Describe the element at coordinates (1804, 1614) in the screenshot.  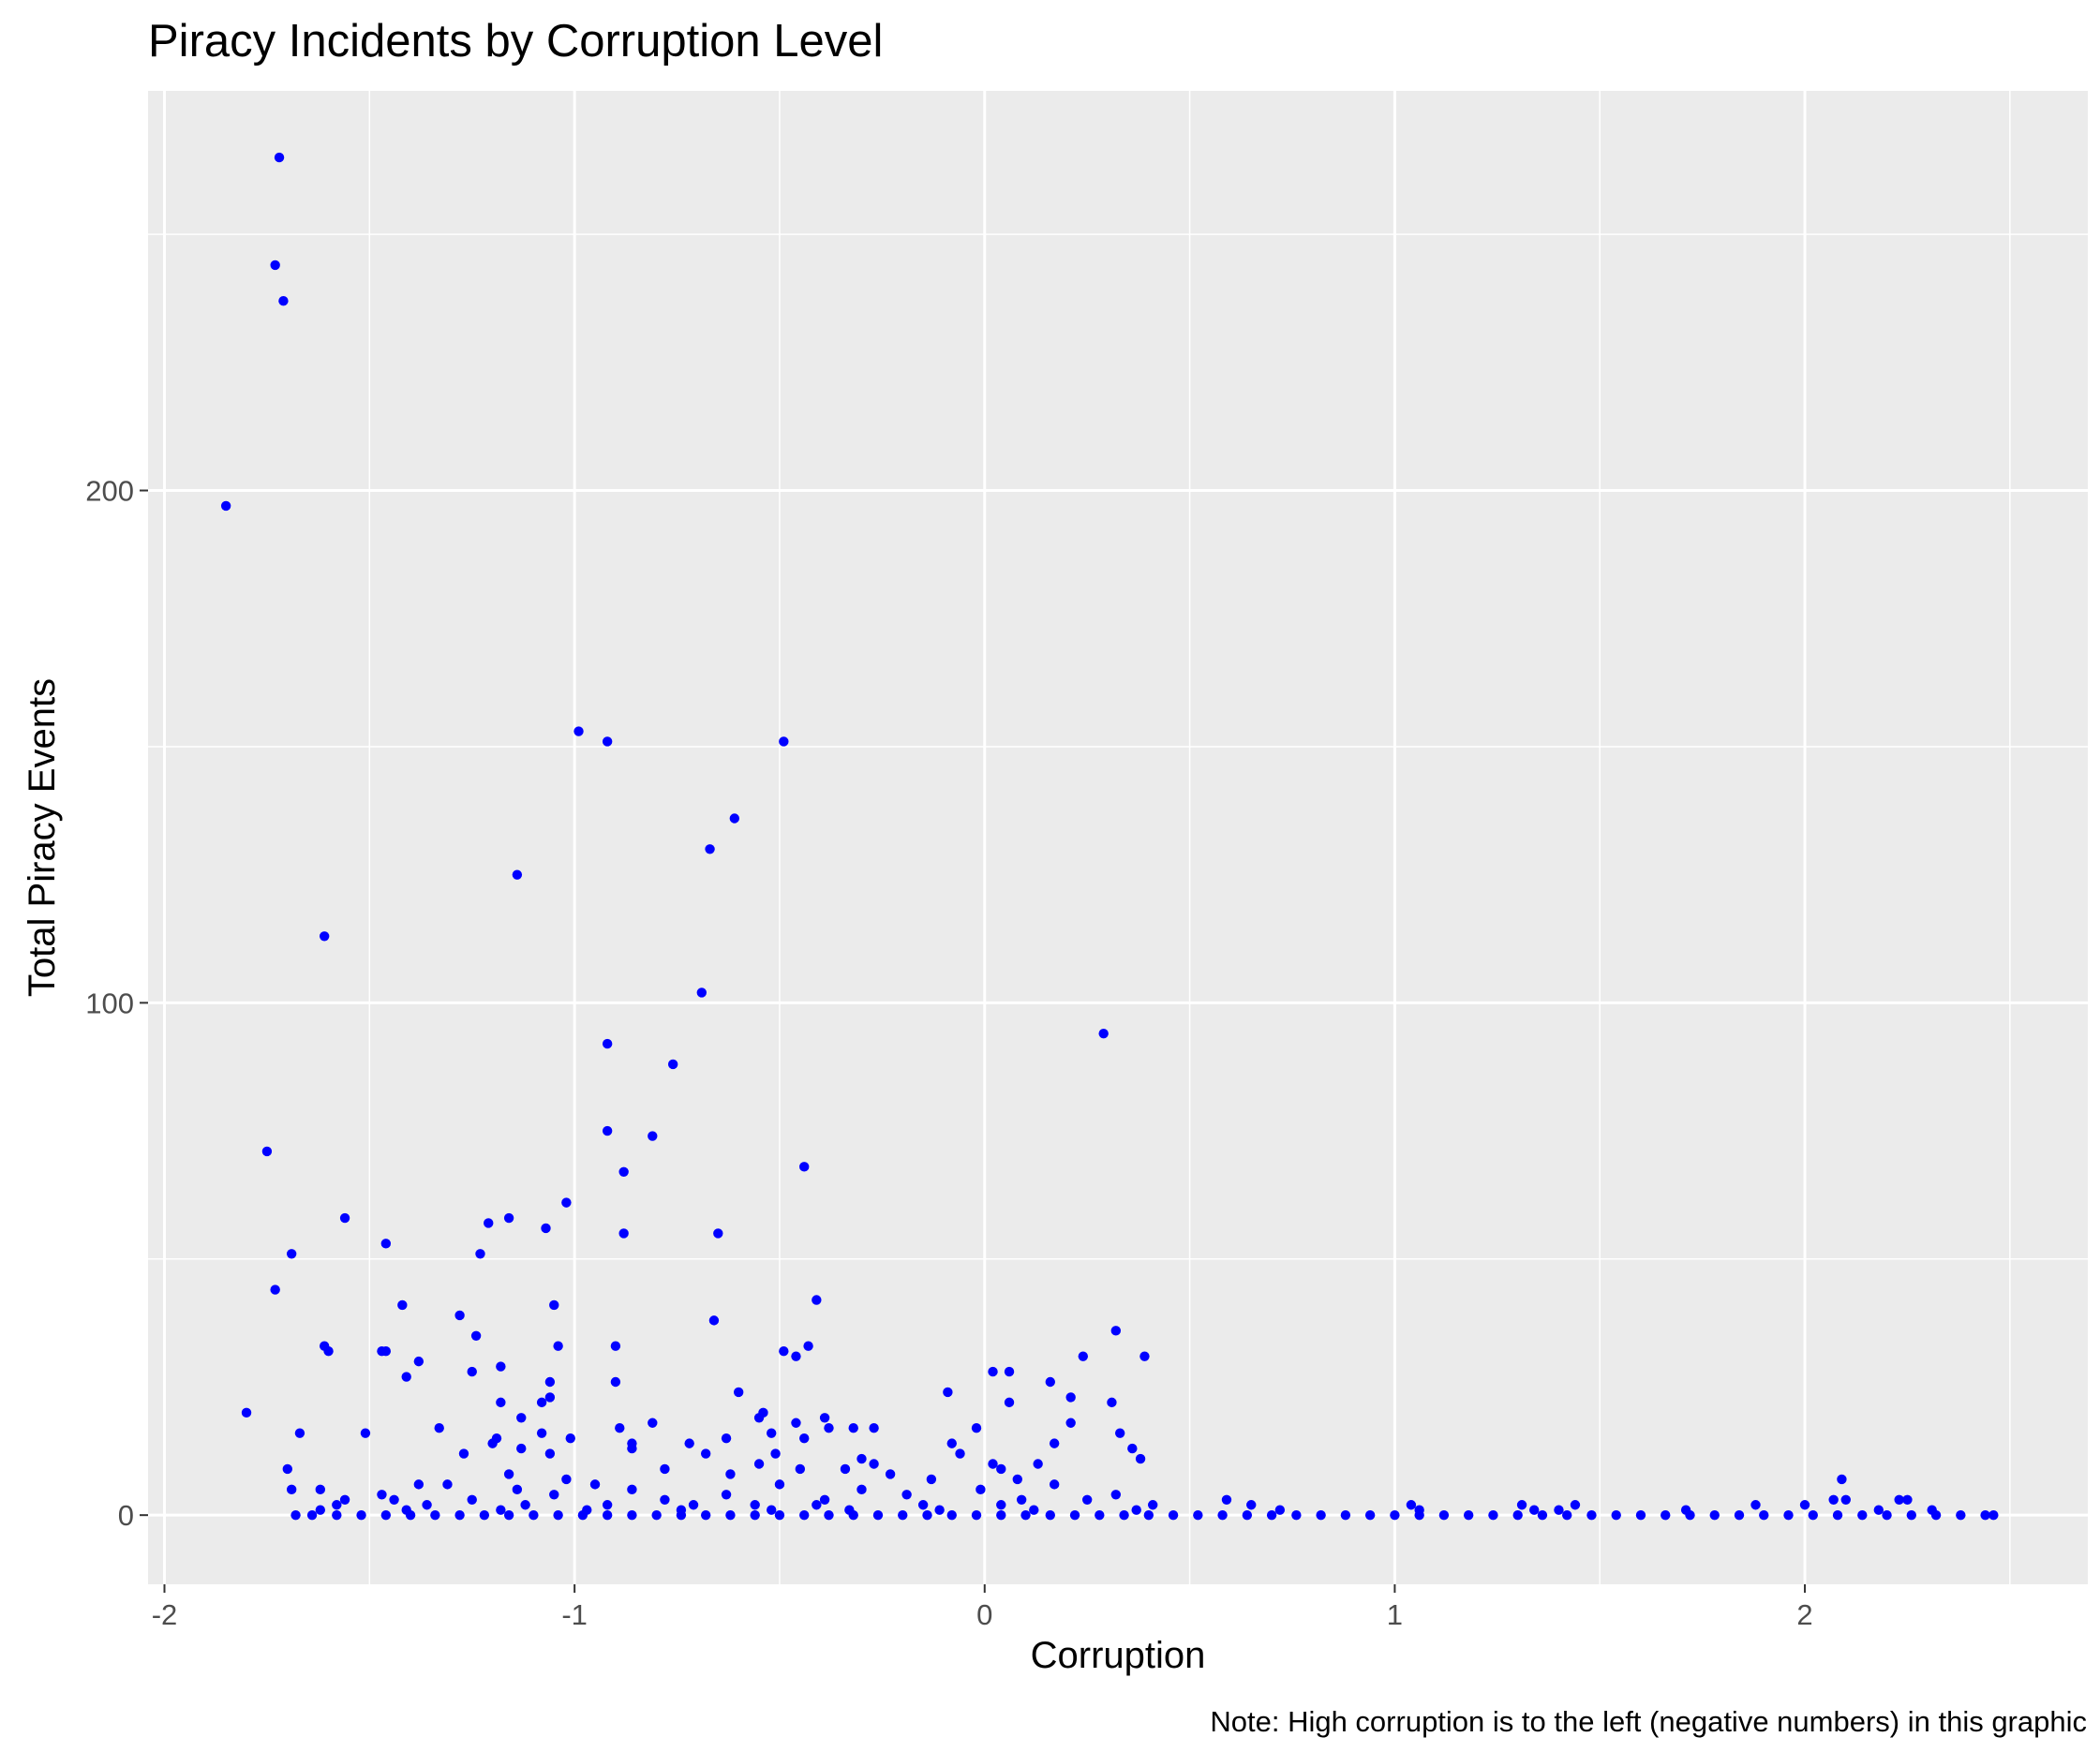
I see `x-tick-label: 2` at that location.